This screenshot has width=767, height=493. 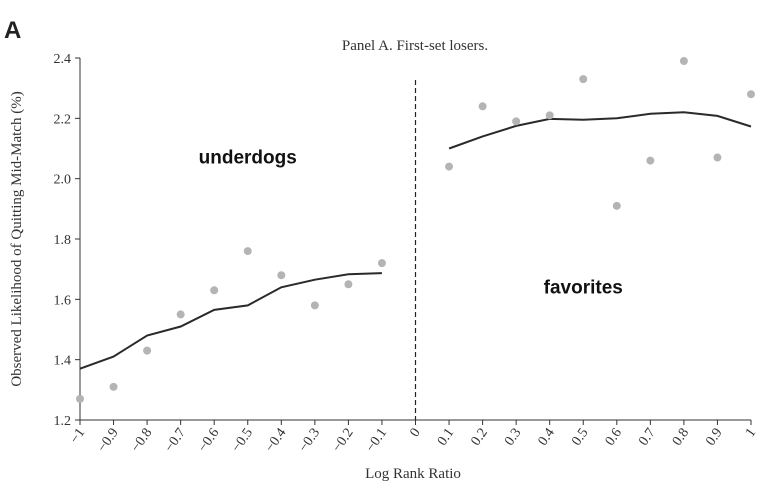 What do you see at coordinates (77, 436) in the screenshot?
I see `x-tick-label: −1` at bounding box center [77, 436].